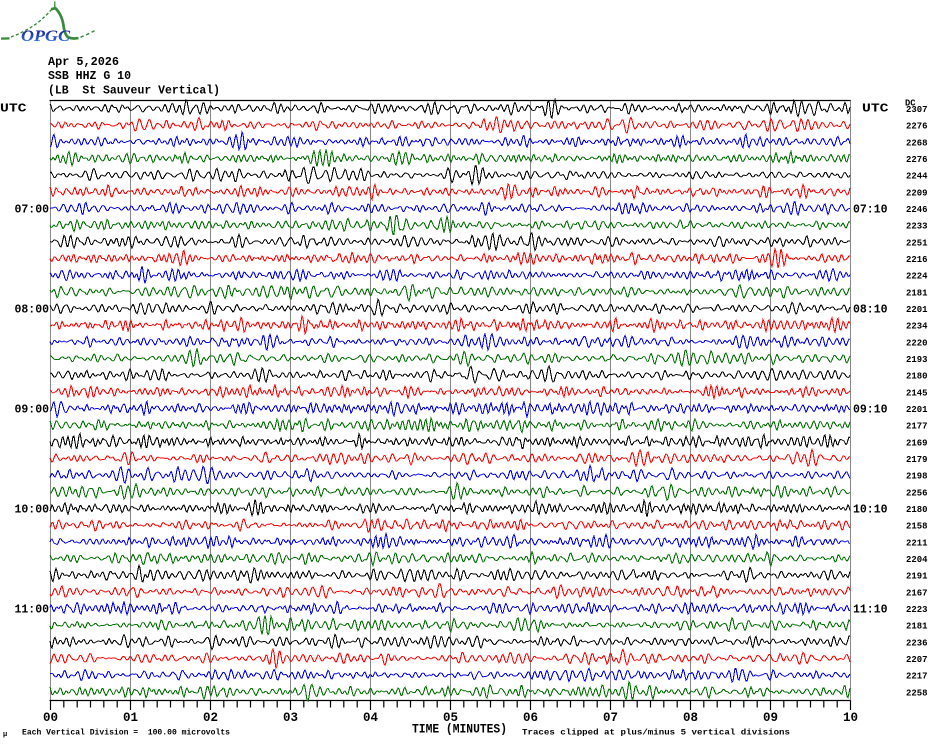 The width and height of the screenshot is (930, 744). I want to click on svg-text: DC, so click(910, 104).